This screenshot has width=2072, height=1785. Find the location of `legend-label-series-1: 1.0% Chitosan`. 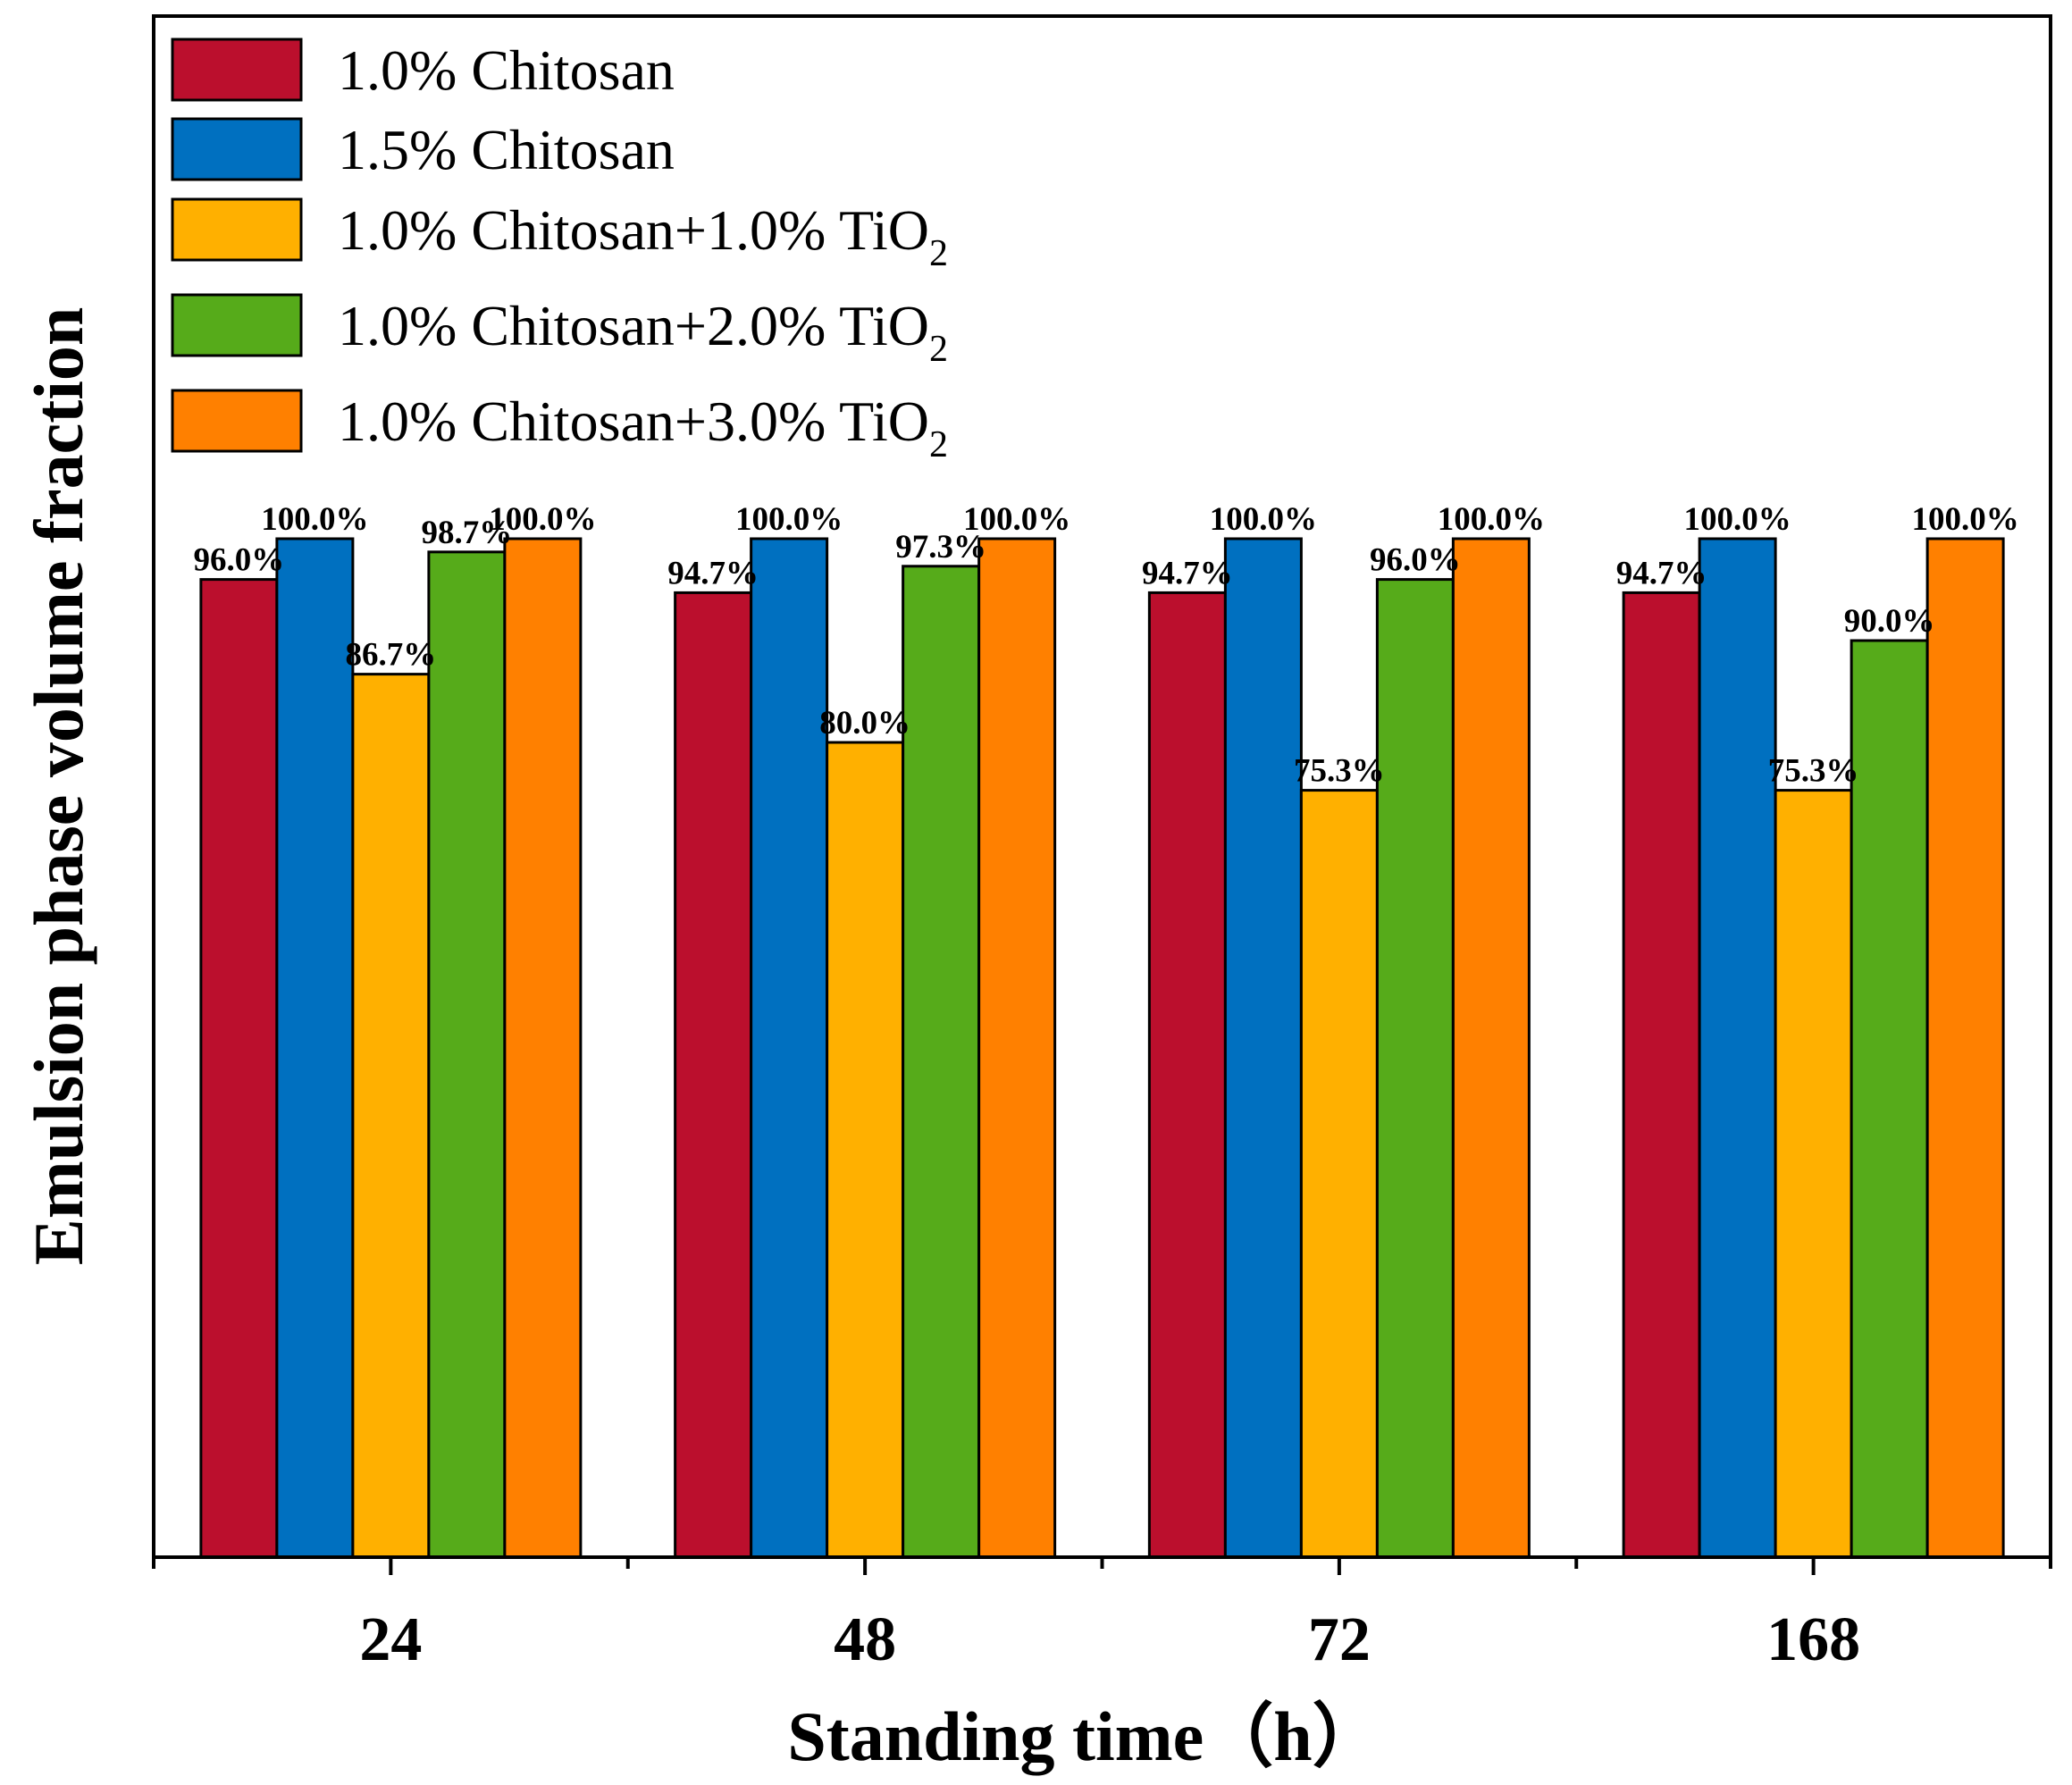

legend-label-series-1: 1.0% Chitosan is located at coordinates (506, 70).